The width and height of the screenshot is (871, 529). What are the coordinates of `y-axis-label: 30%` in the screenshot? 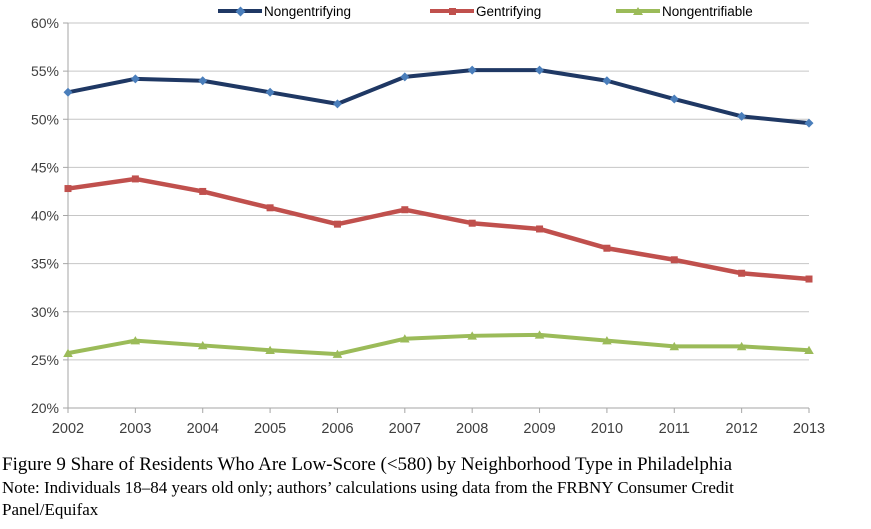 It's located at (45, 312).